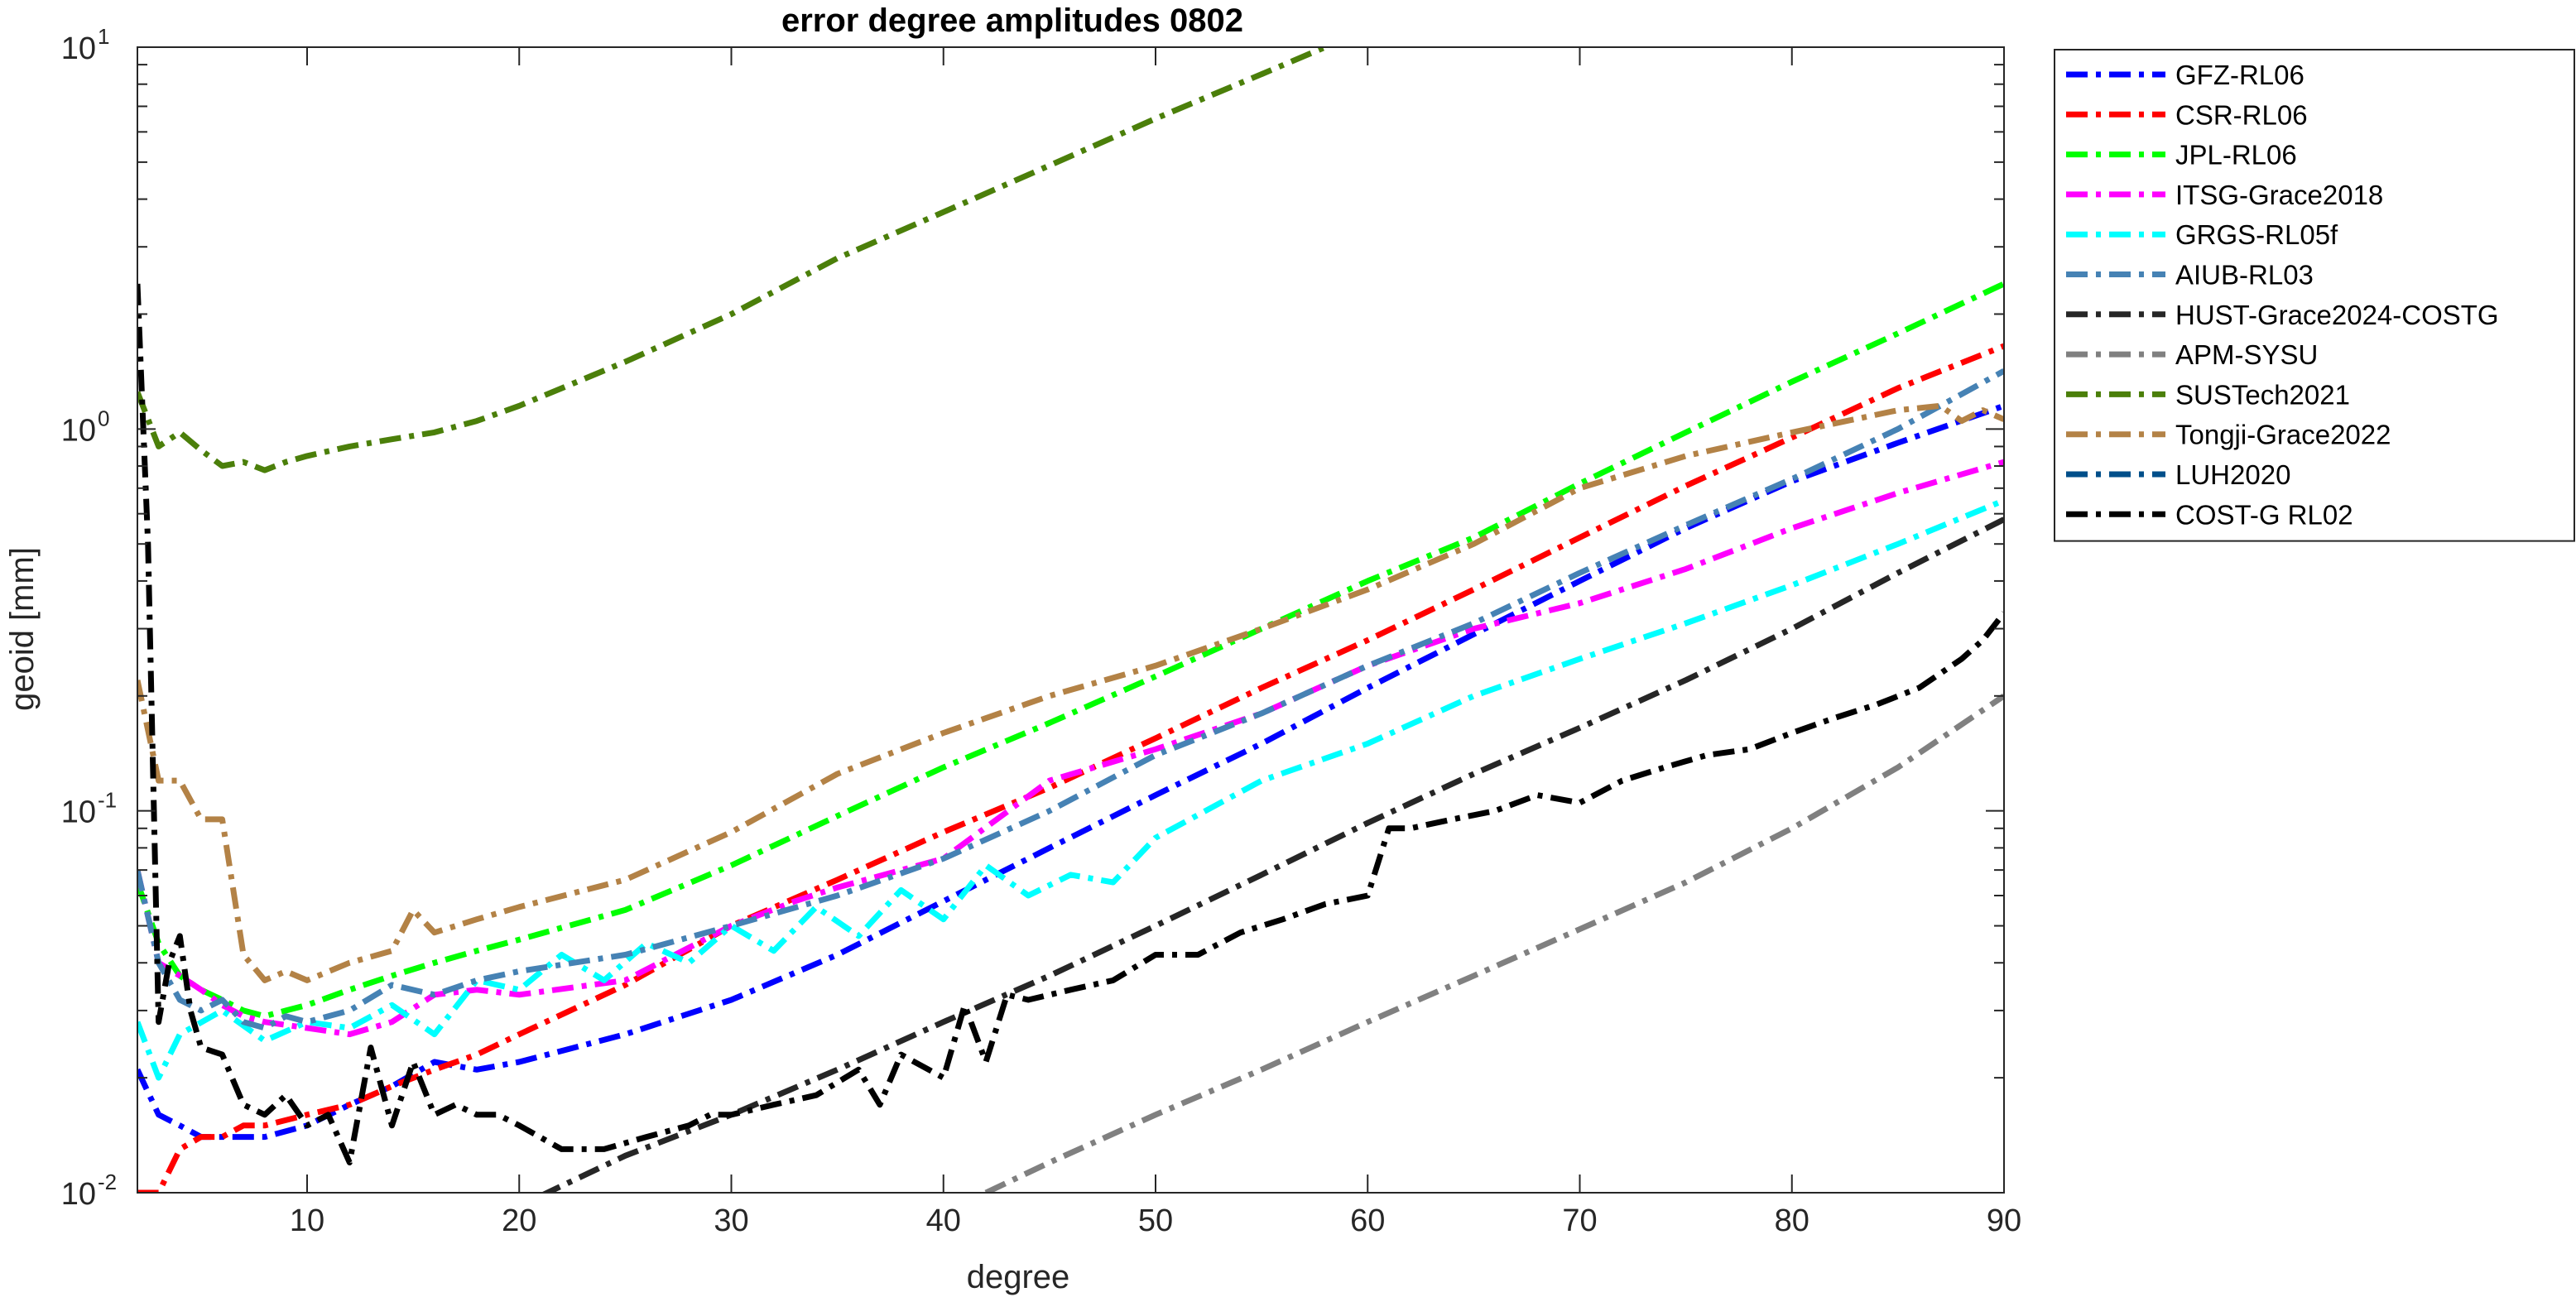  Describe the element at coordinates (1367, 1220) in the screenshot. I see `x-tick-label: 60` at that location.